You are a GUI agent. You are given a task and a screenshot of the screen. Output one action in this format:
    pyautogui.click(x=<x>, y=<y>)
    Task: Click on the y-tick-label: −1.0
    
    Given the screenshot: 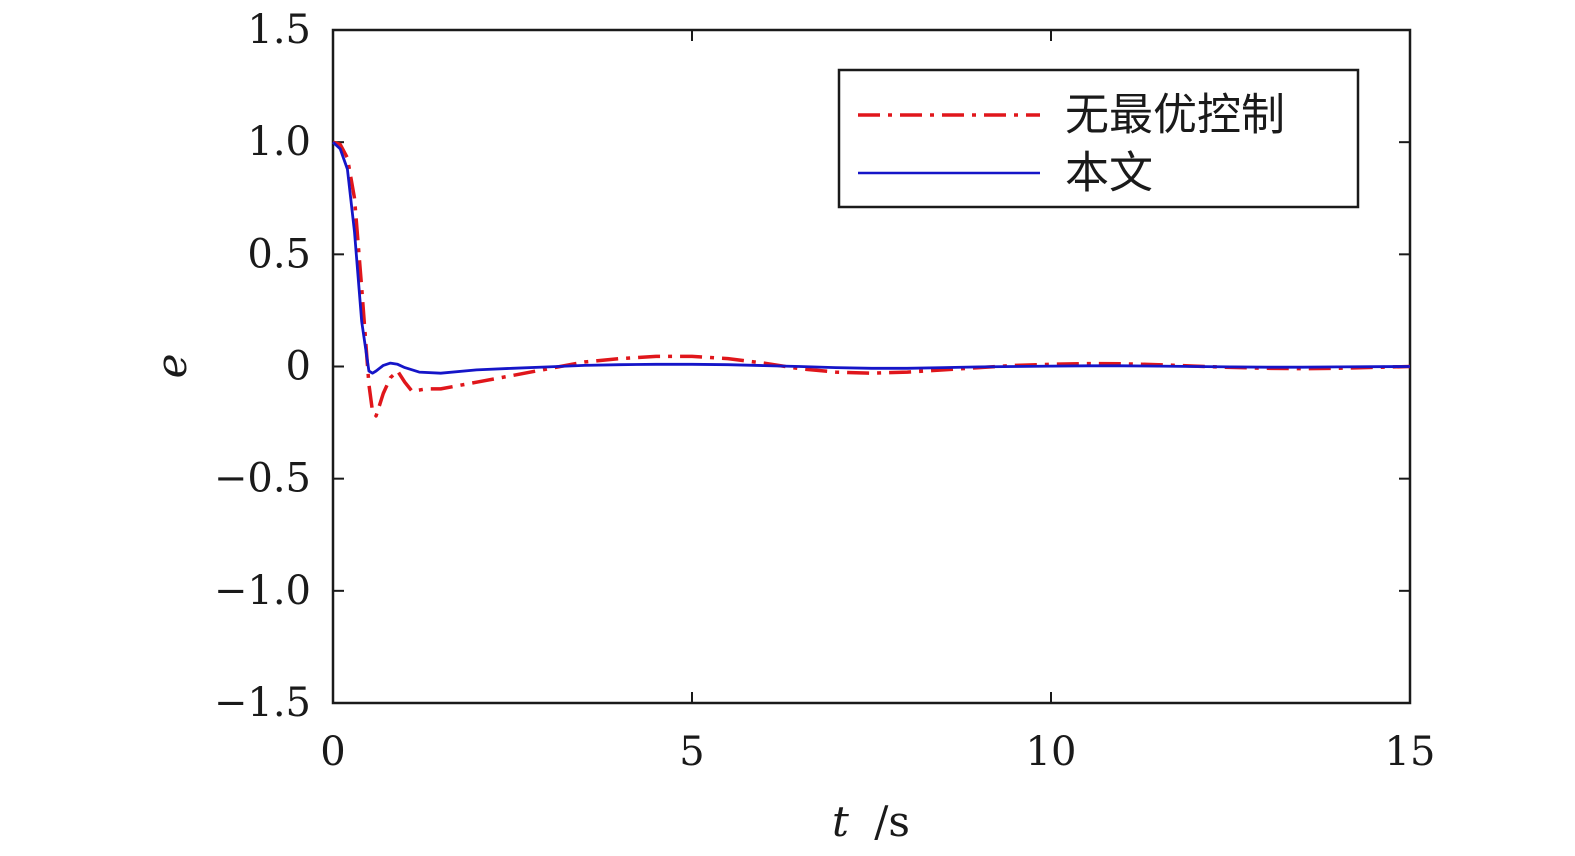 What is the action you would take?
    pyautogui.click(x=262, y=591)
    